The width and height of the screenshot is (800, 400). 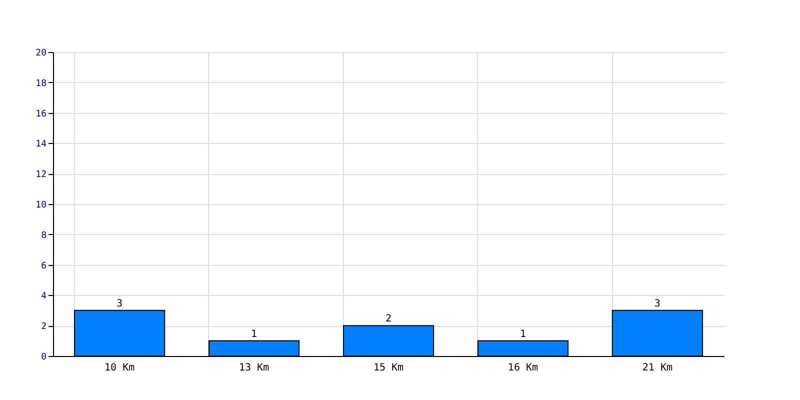 I want to click on y-tick-label: 4, so click(x=43, y=297).